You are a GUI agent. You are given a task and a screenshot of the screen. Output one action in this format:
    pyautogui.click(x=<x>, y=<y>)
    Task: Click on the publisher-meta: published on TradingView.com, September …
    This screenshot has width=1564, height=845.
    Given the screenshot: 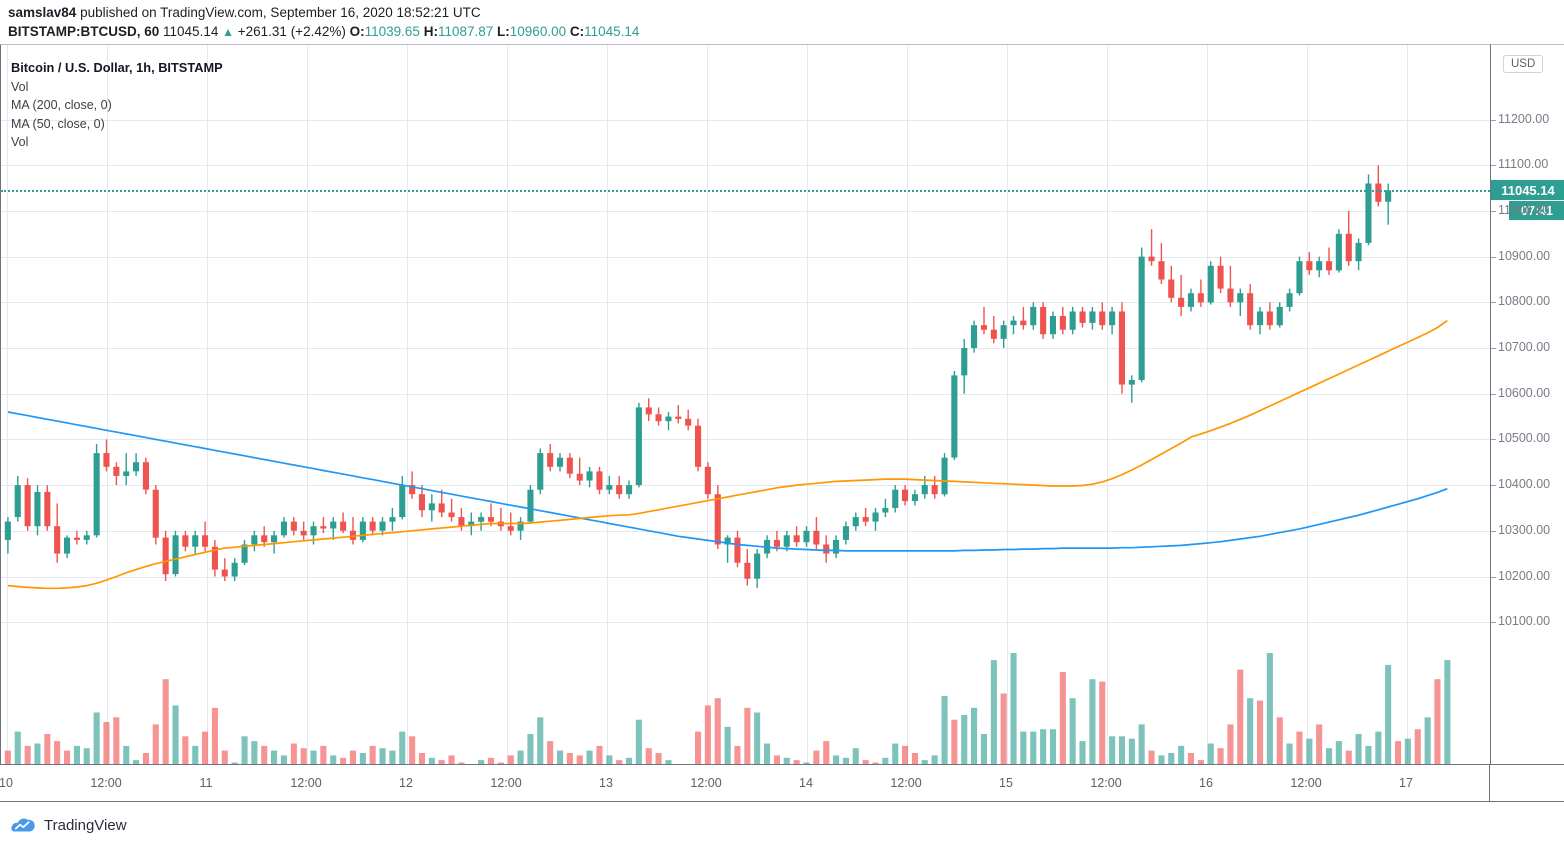 What is the action you would take?
    pyautogui.click(x=278, y=12)
    